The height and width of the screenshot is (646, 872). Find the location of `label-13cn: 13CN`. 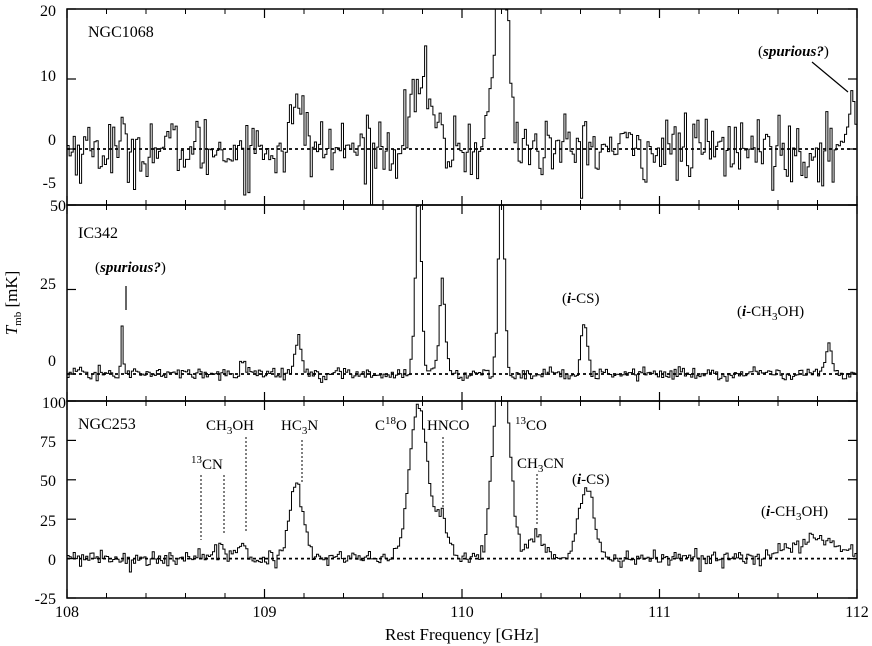

label-13cn: 13CN is located at coordinates (207, 463).